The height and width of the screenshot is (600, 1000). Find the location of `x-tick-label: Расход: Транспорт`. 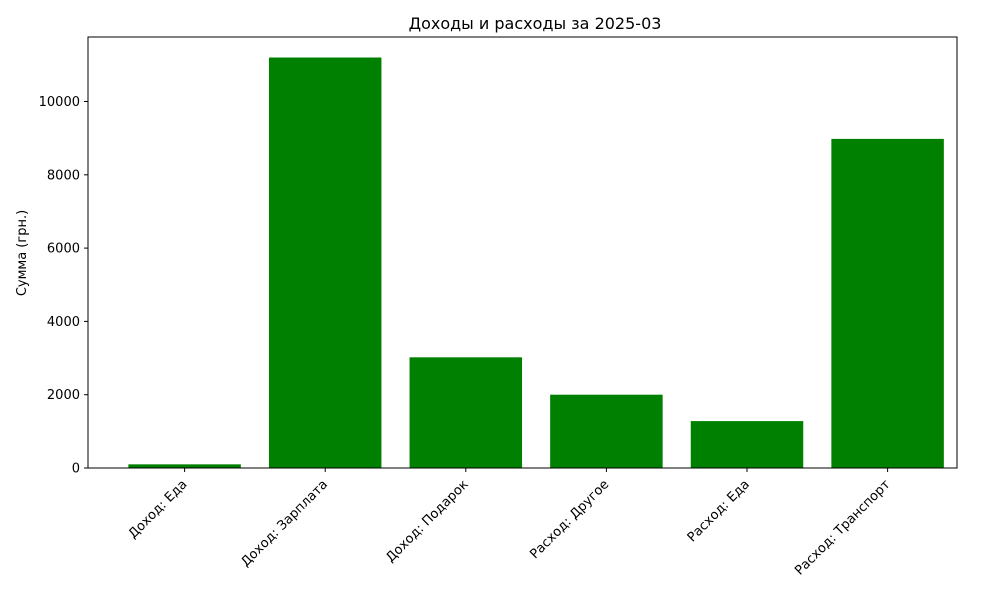

x-tick-label: Расход: Транспорт is located at coordinates (843, 528).